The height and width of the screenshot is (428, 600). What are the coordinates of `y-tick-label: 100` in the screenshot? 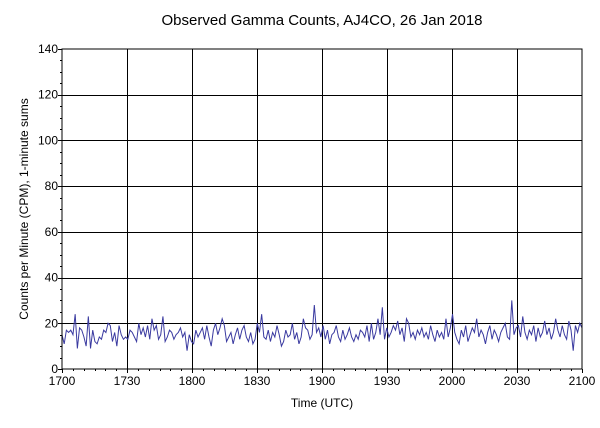 It's located at (48, 140).